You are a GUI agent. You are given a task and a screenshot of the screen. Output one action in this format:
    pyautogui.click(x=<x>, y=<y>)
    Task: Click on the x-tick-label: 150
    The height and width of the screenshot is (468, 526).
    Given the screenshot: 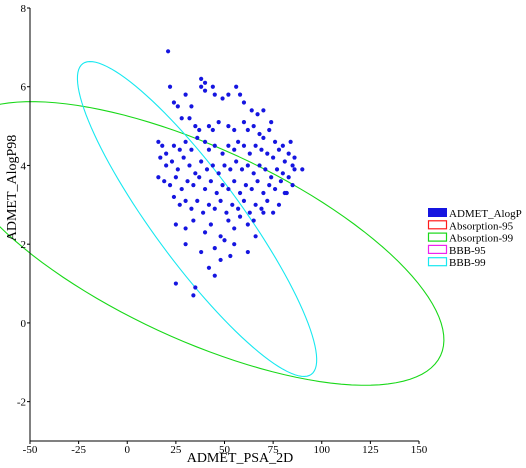 What is the action you would take?
    pyautogui.click(x=419, y=450)
    